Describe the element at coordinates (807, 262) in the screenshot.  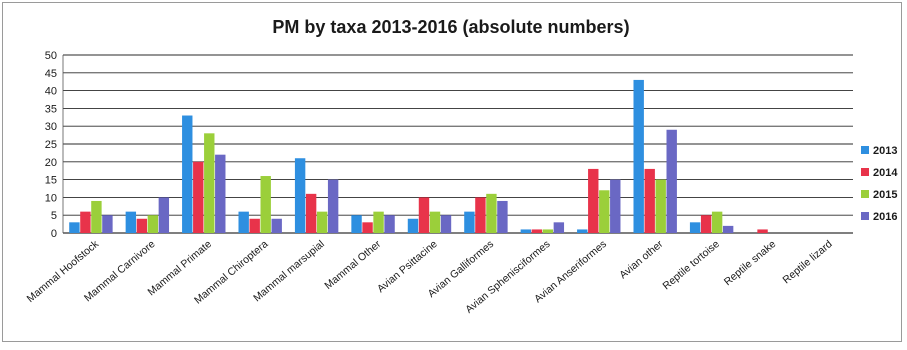
I see `x-tick-label: Reptile lizard` at that location.